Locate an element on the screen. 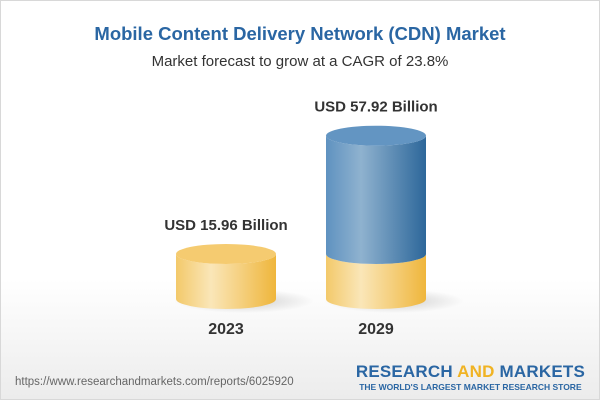 This screenshot has height=401, width=600. x-tick-label: 2023 is located at coordinates (226, 329).